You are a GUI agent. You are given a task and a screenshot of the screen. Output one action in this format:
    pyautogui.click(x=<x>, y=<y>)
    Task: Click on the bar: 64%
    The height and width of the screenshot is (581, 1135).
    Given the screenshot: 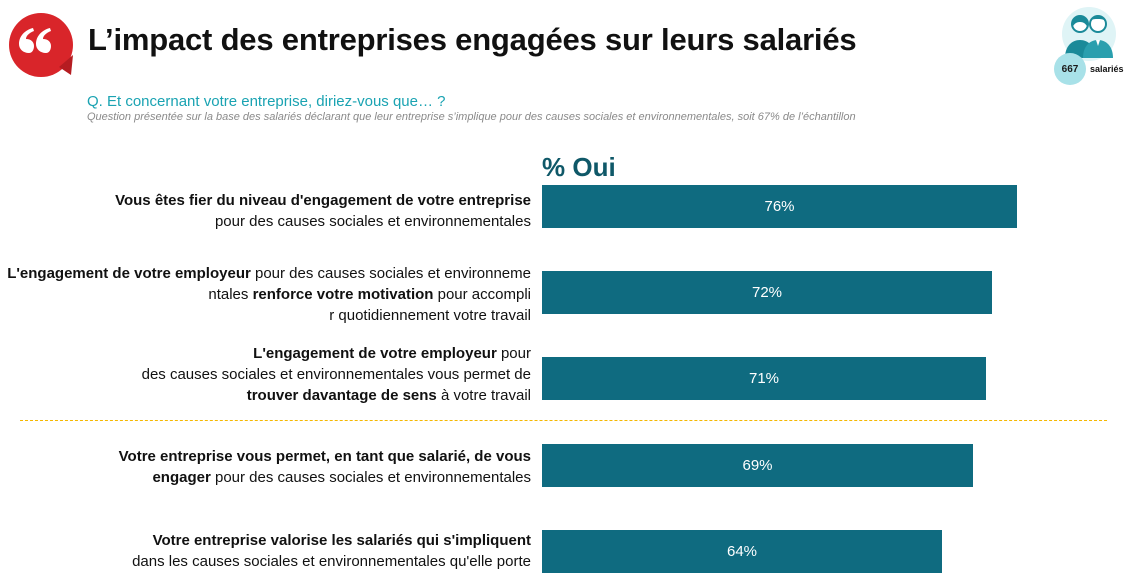 What is the action you would take?
    pyautogui.click(x=742, y=551)
    